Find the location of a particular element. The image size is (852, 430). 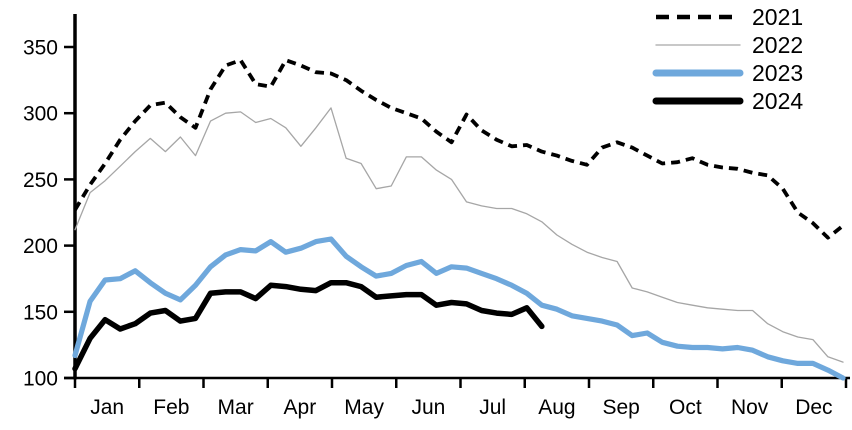

legend: 2021 2022 2023 2024 is located at coordinates (727, 59).